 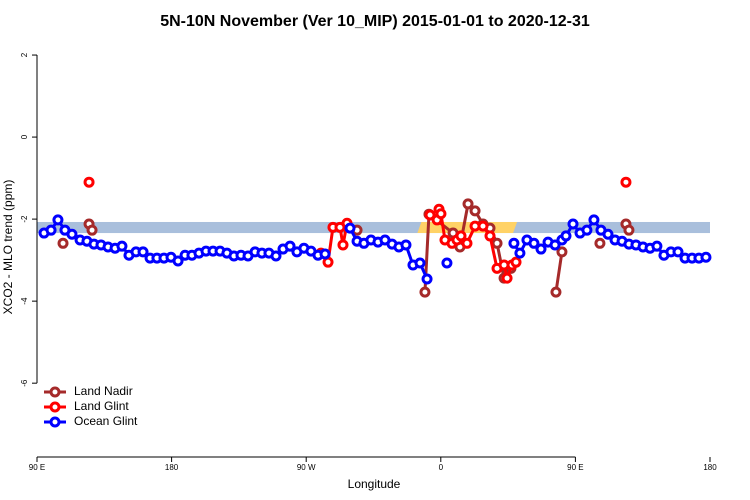 I want to click on x-tick-label: 0, so click(x=441, y=467).